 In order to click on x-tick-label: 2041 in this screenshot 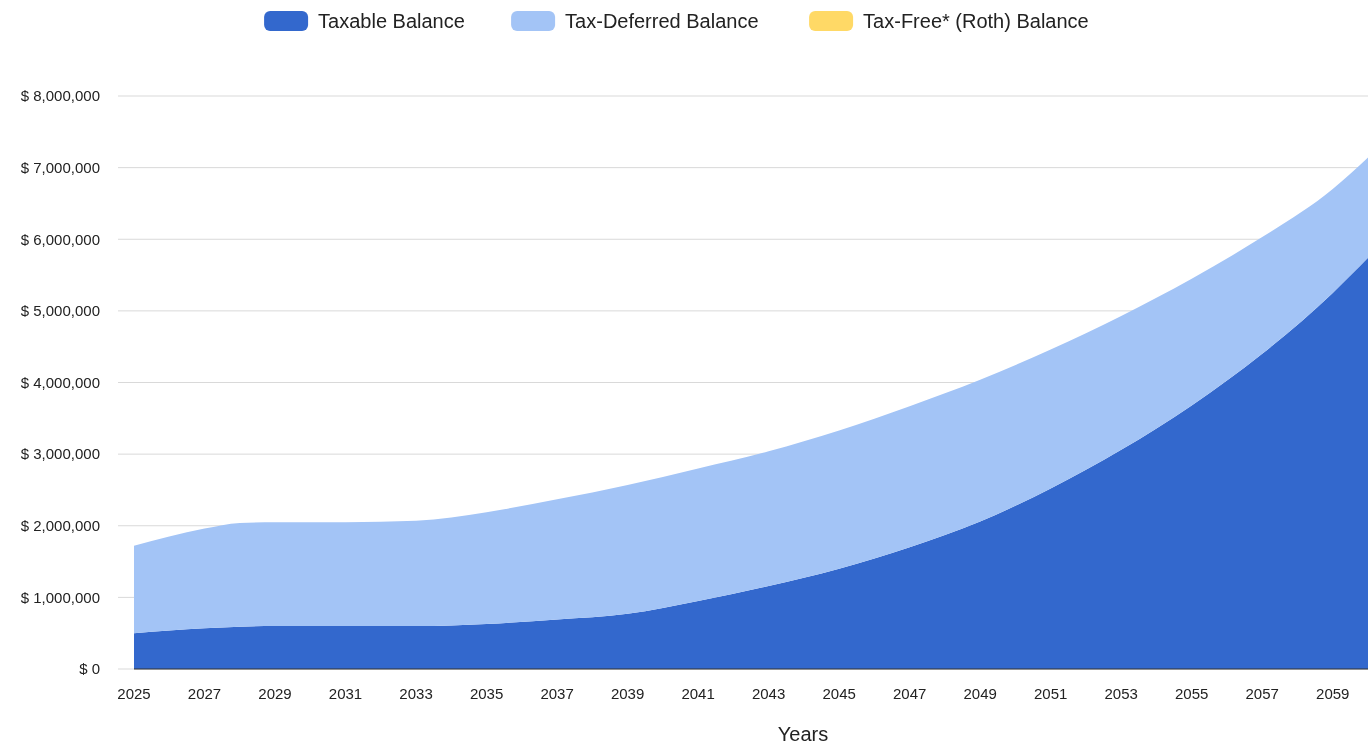, I will do `click(698, 693)`.